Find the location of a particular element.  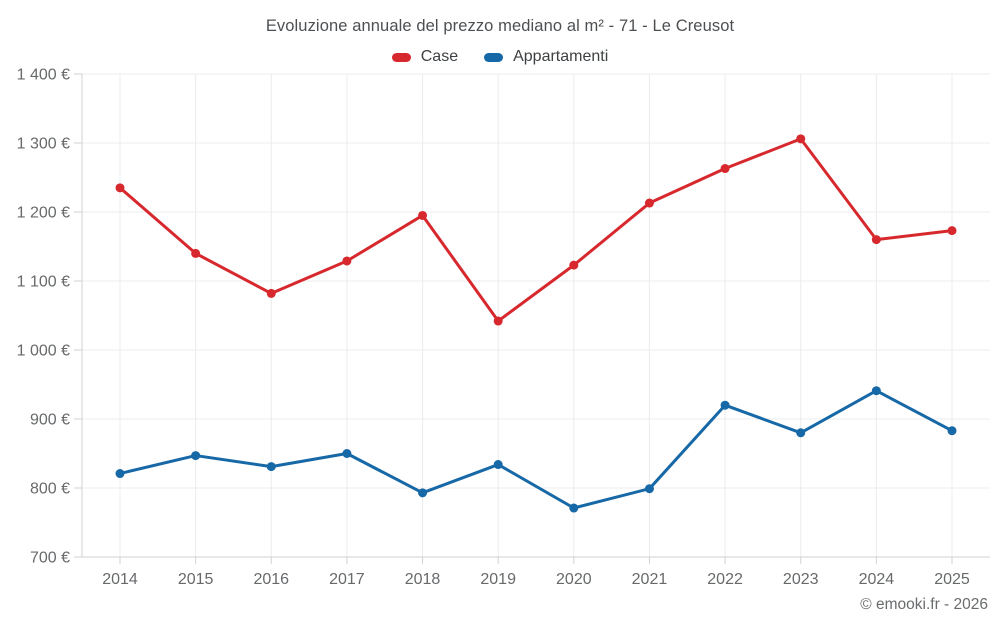

point-case-2018 is located at coordinates (423, 215).